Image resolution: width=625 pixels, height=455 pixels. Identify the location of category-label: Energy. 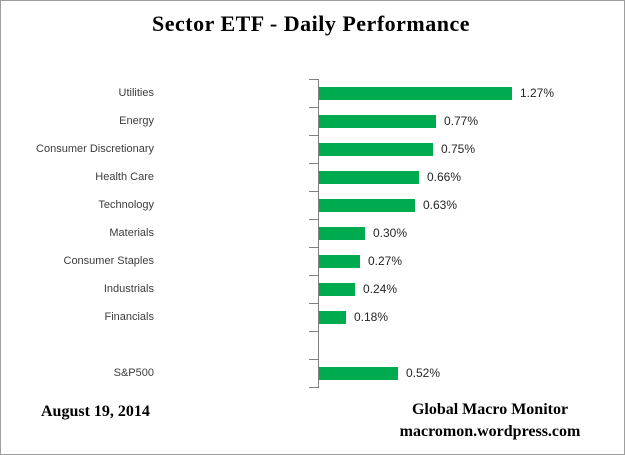
(136, 121).